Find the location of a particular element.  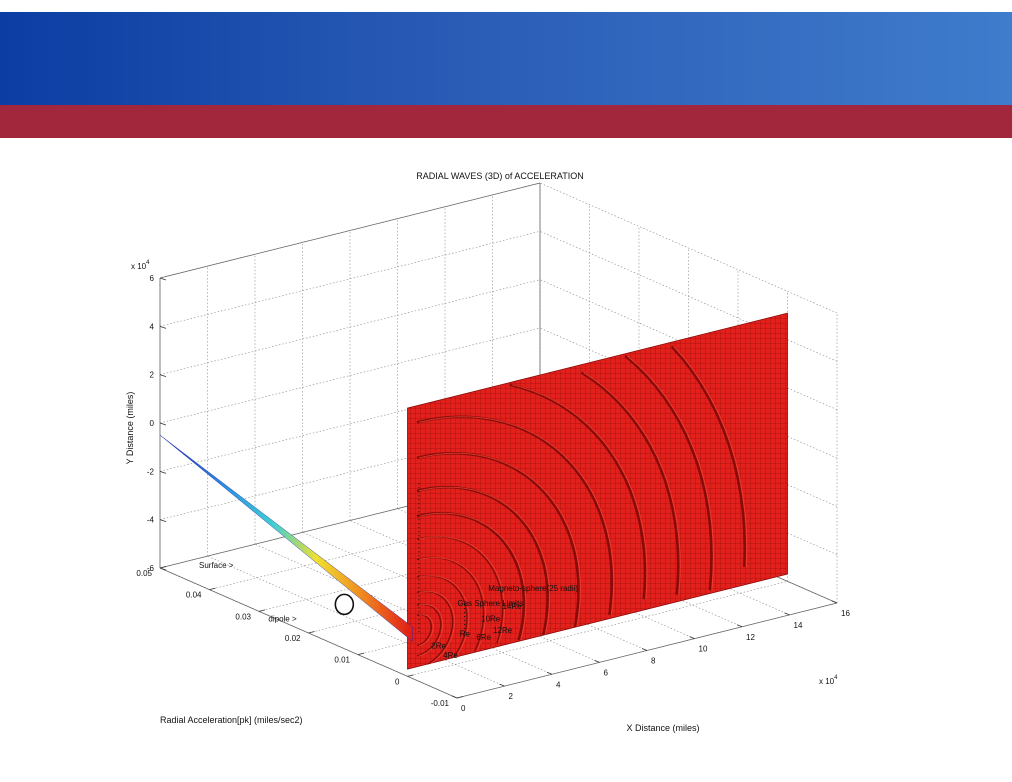

y-tick-label: 4 is located at coordinates (152, 326).